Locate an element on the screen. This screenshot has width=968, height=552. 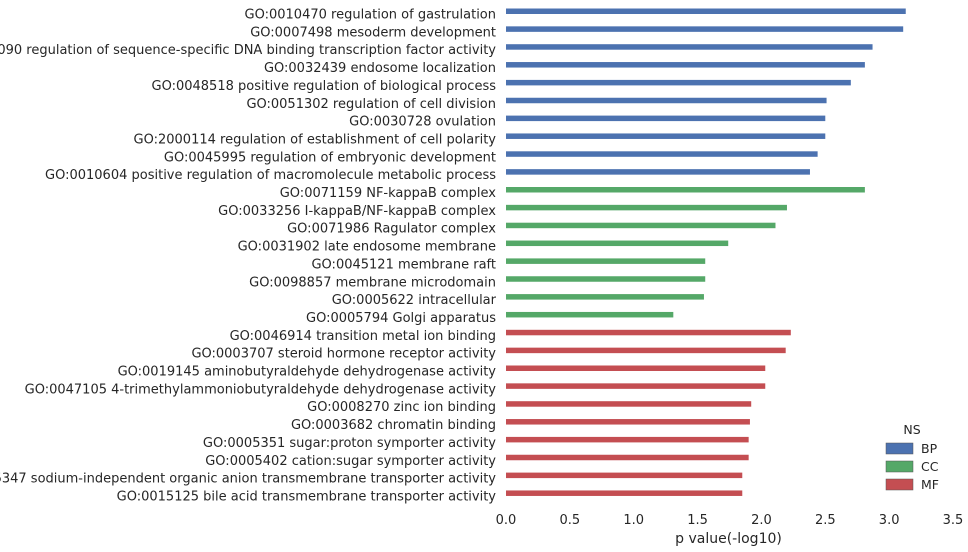
x-tick-label: 0.0 is located at coordinates (506, 520).